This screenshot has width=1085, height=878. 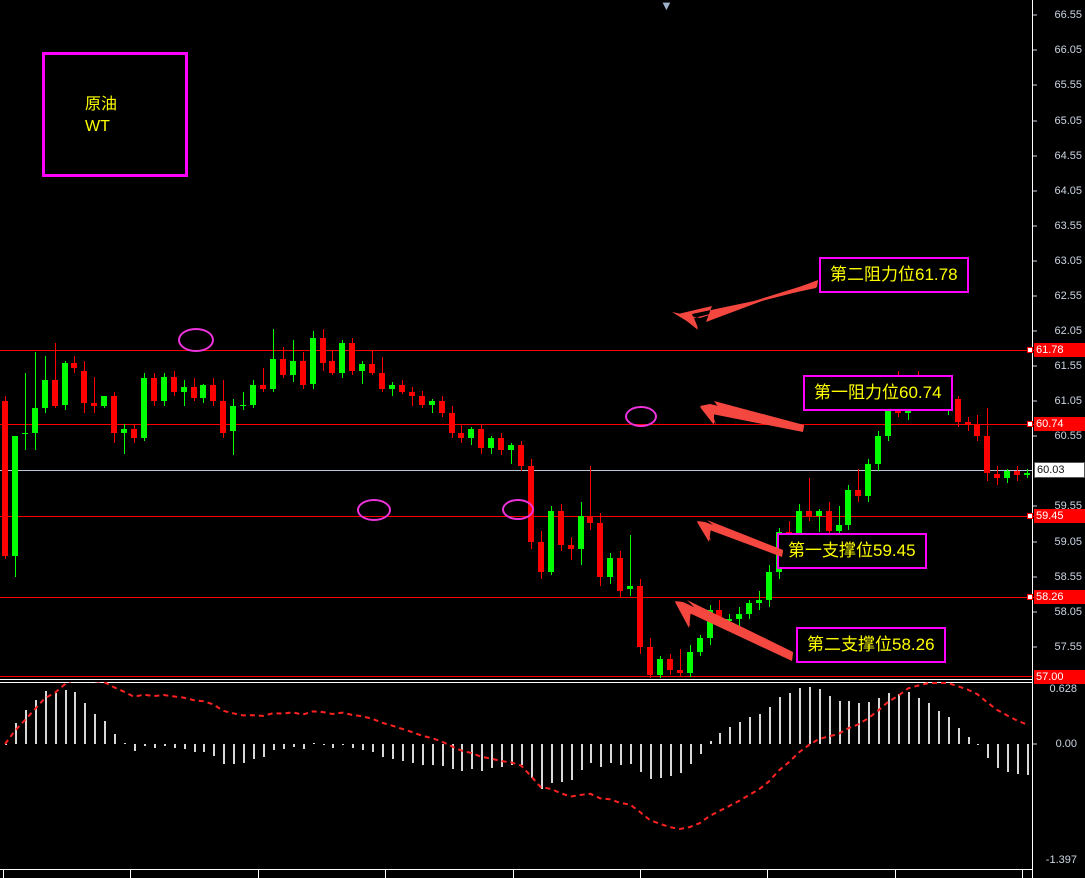 I want to click on chevron-down-icon: ▼, so click(x=666, y=6).